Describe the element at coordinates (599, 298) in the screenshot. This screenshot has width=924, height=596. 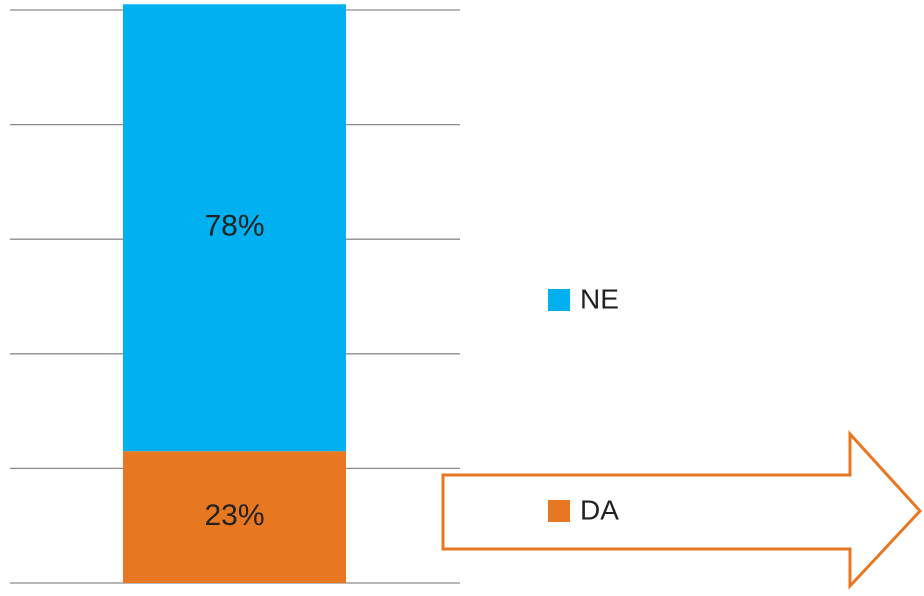
I see `legend-label: NE` at that location.